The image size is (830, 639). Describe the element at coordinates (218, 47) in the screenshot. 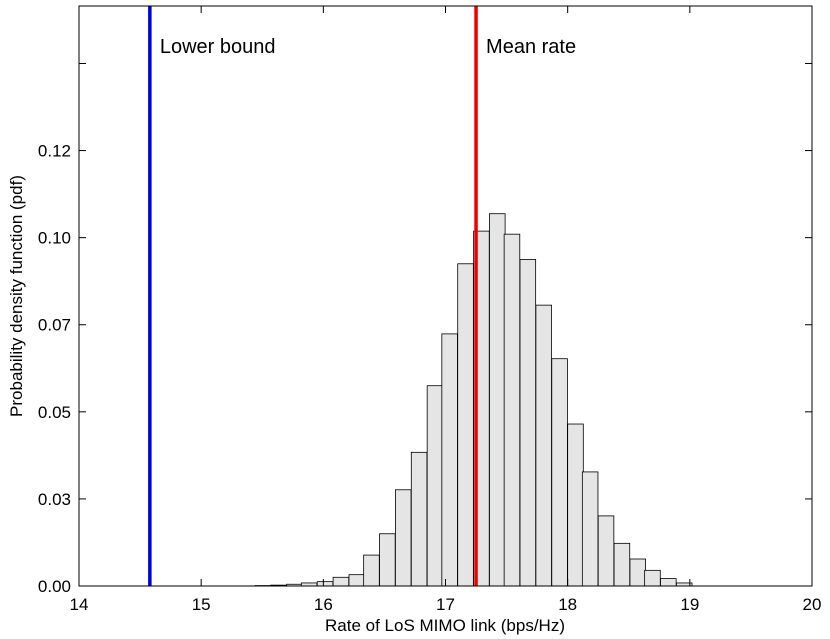

I see `lower-bound-label: Lower bound` at that location.